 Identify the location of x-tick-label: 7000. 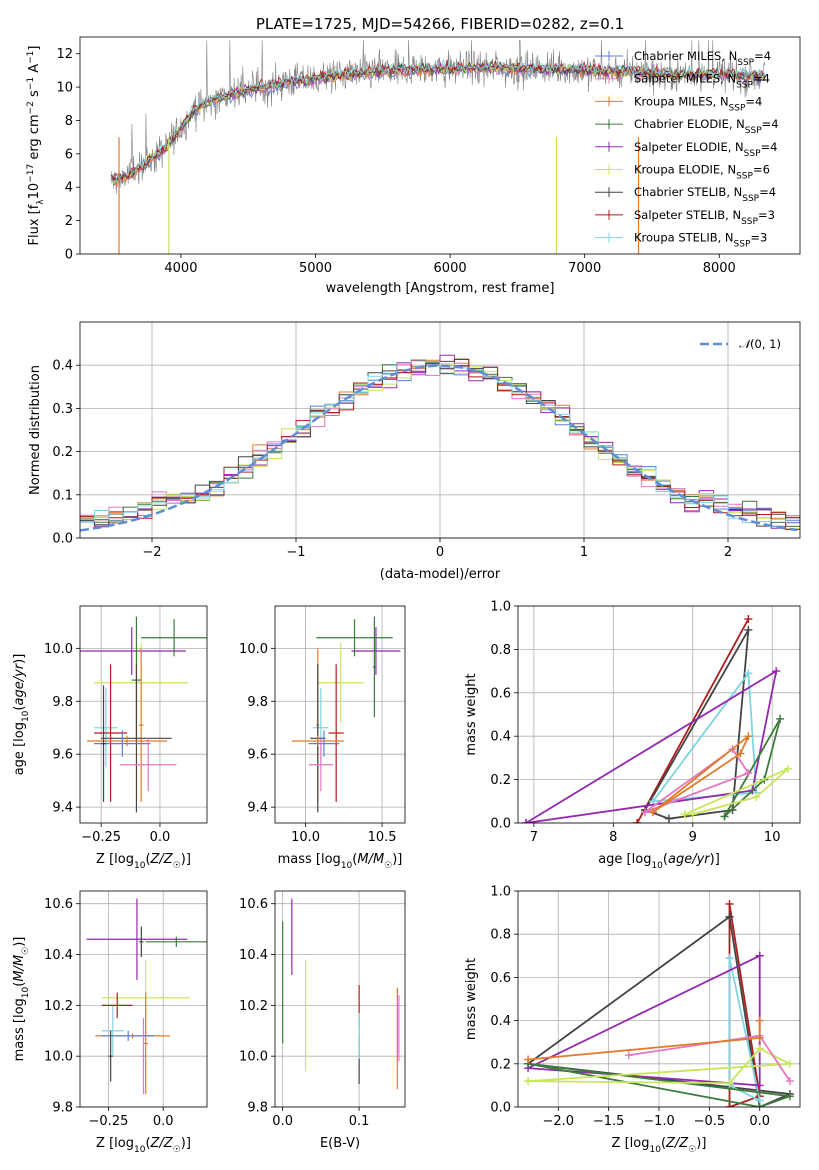
(584, 268).